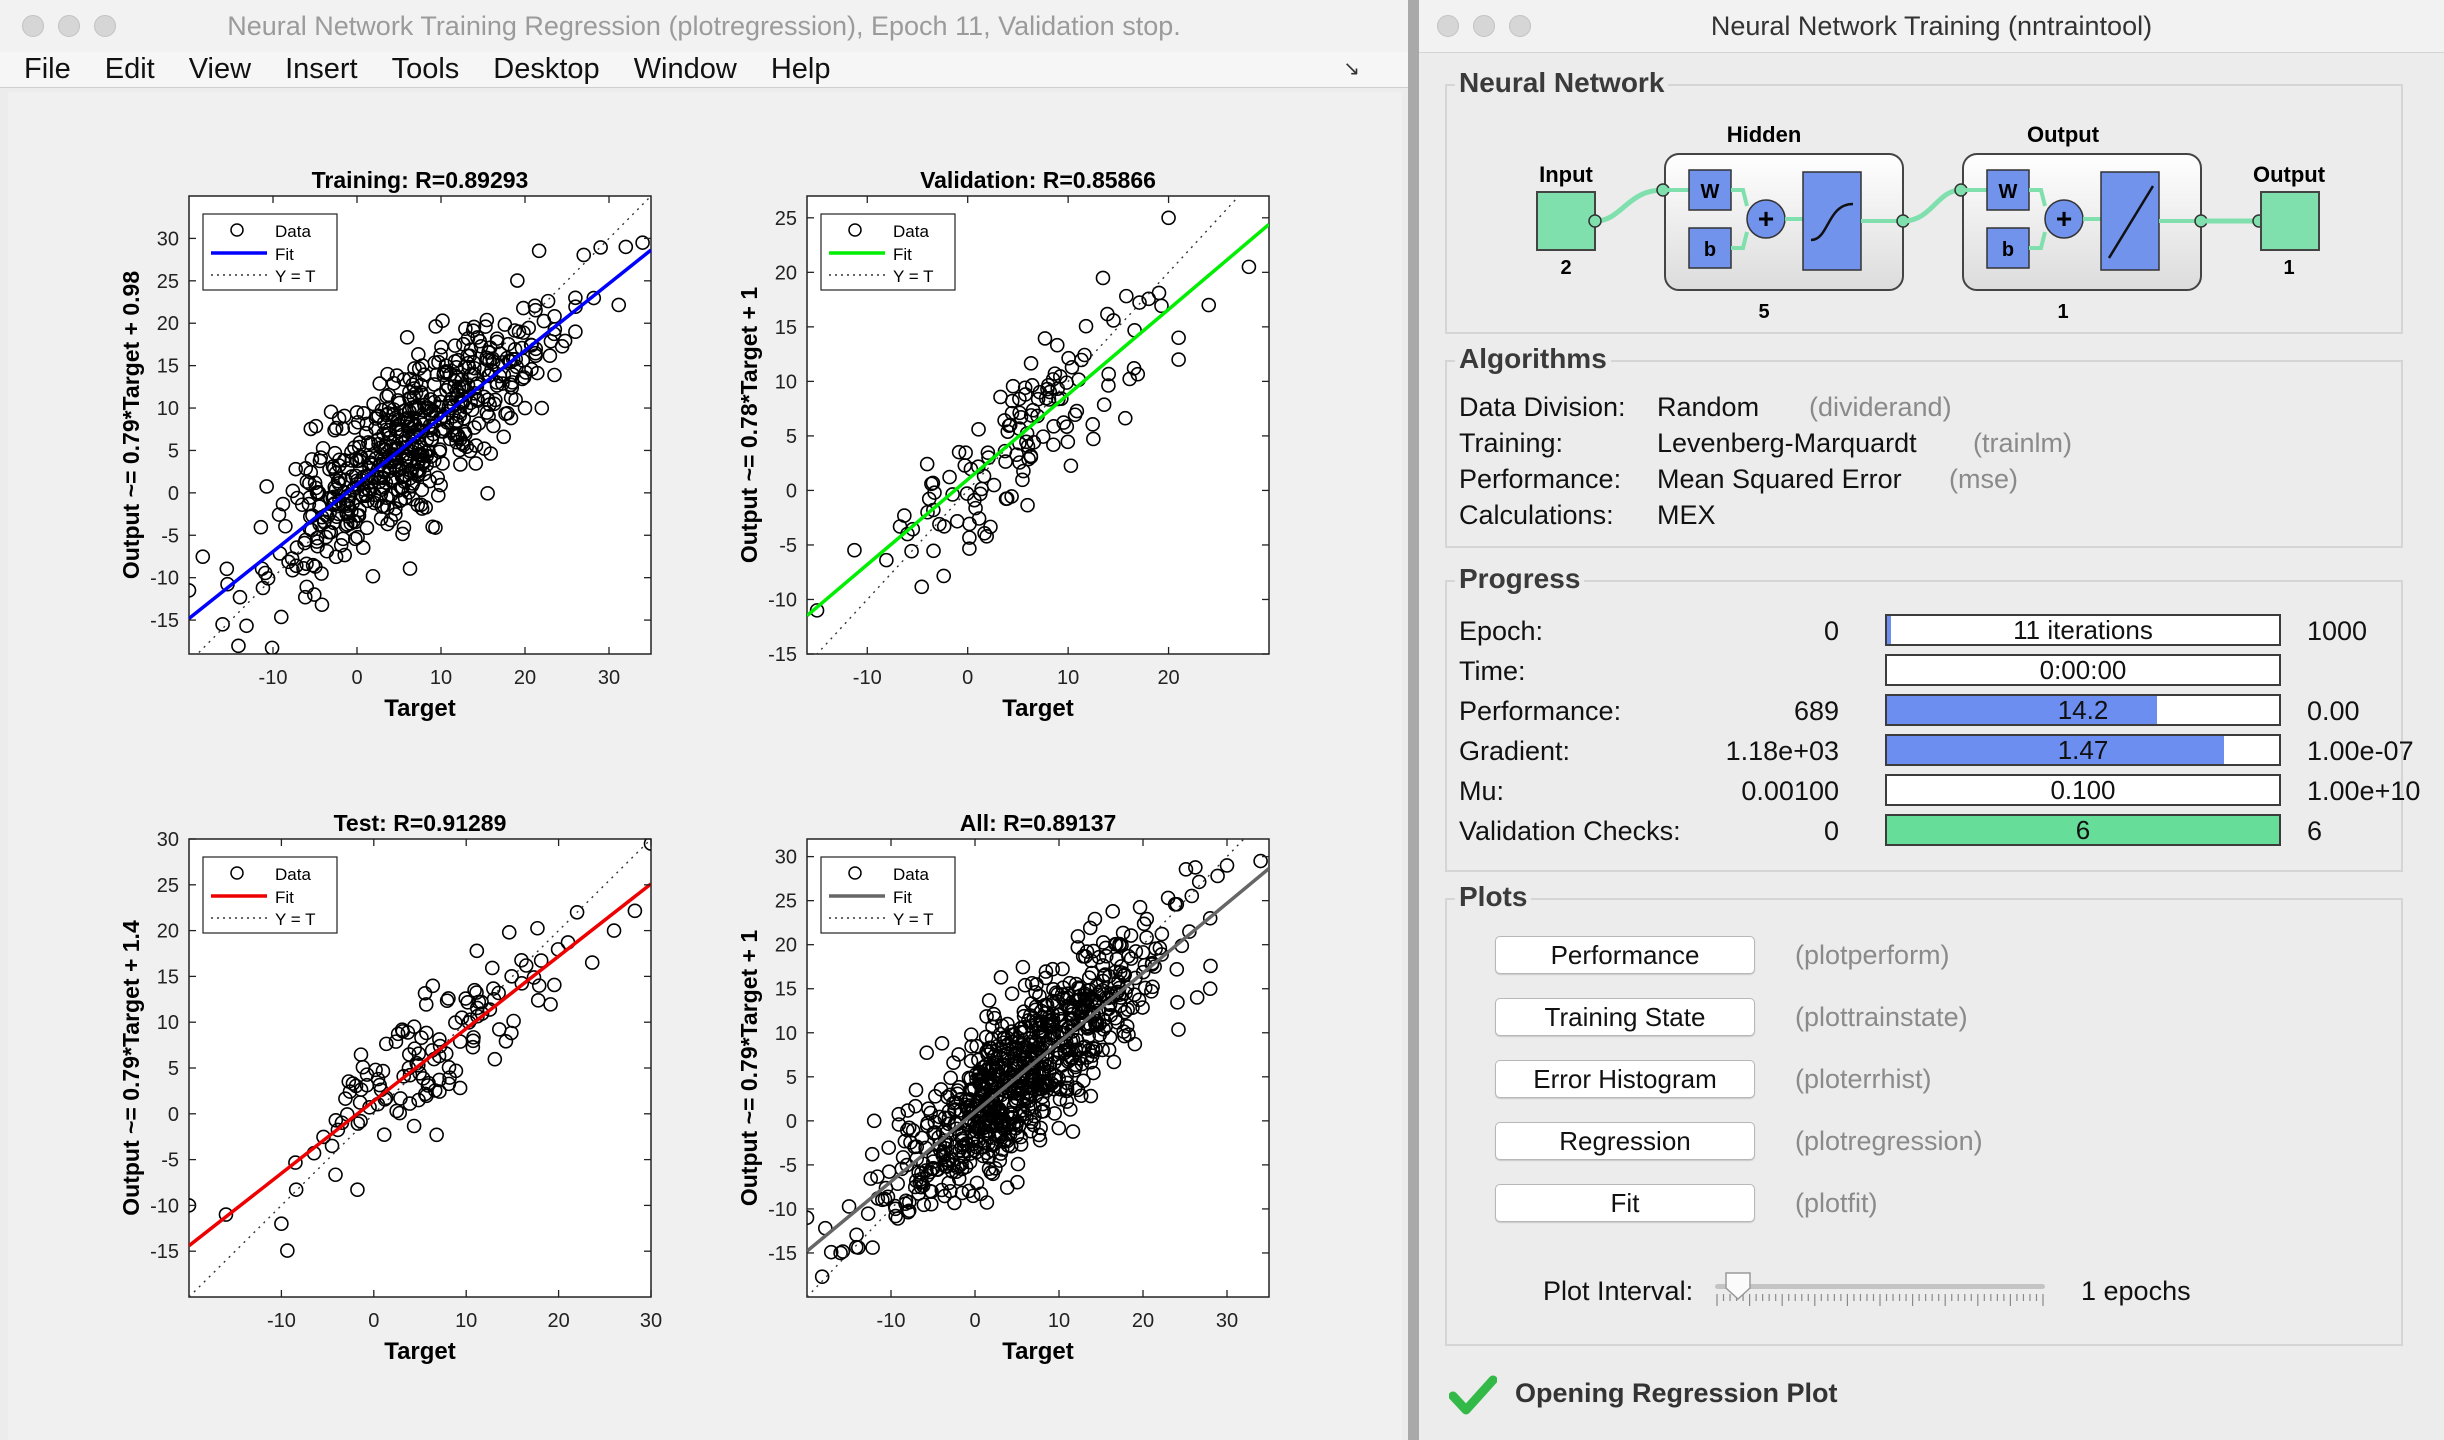 This screenshot has height=1440, width=2444. I want to click on window-title-right: Neural Network Training (nntraintool), so click(1931, 26).